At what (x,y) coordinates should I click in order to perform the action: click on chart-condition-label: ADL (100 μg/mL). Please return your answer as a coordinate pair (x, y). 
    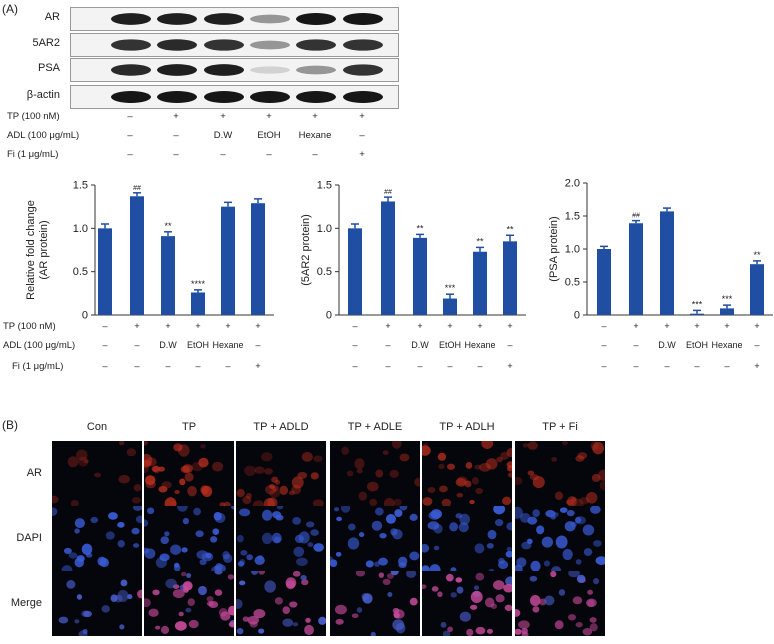
    Looking at the image, I should click on (39, 345).